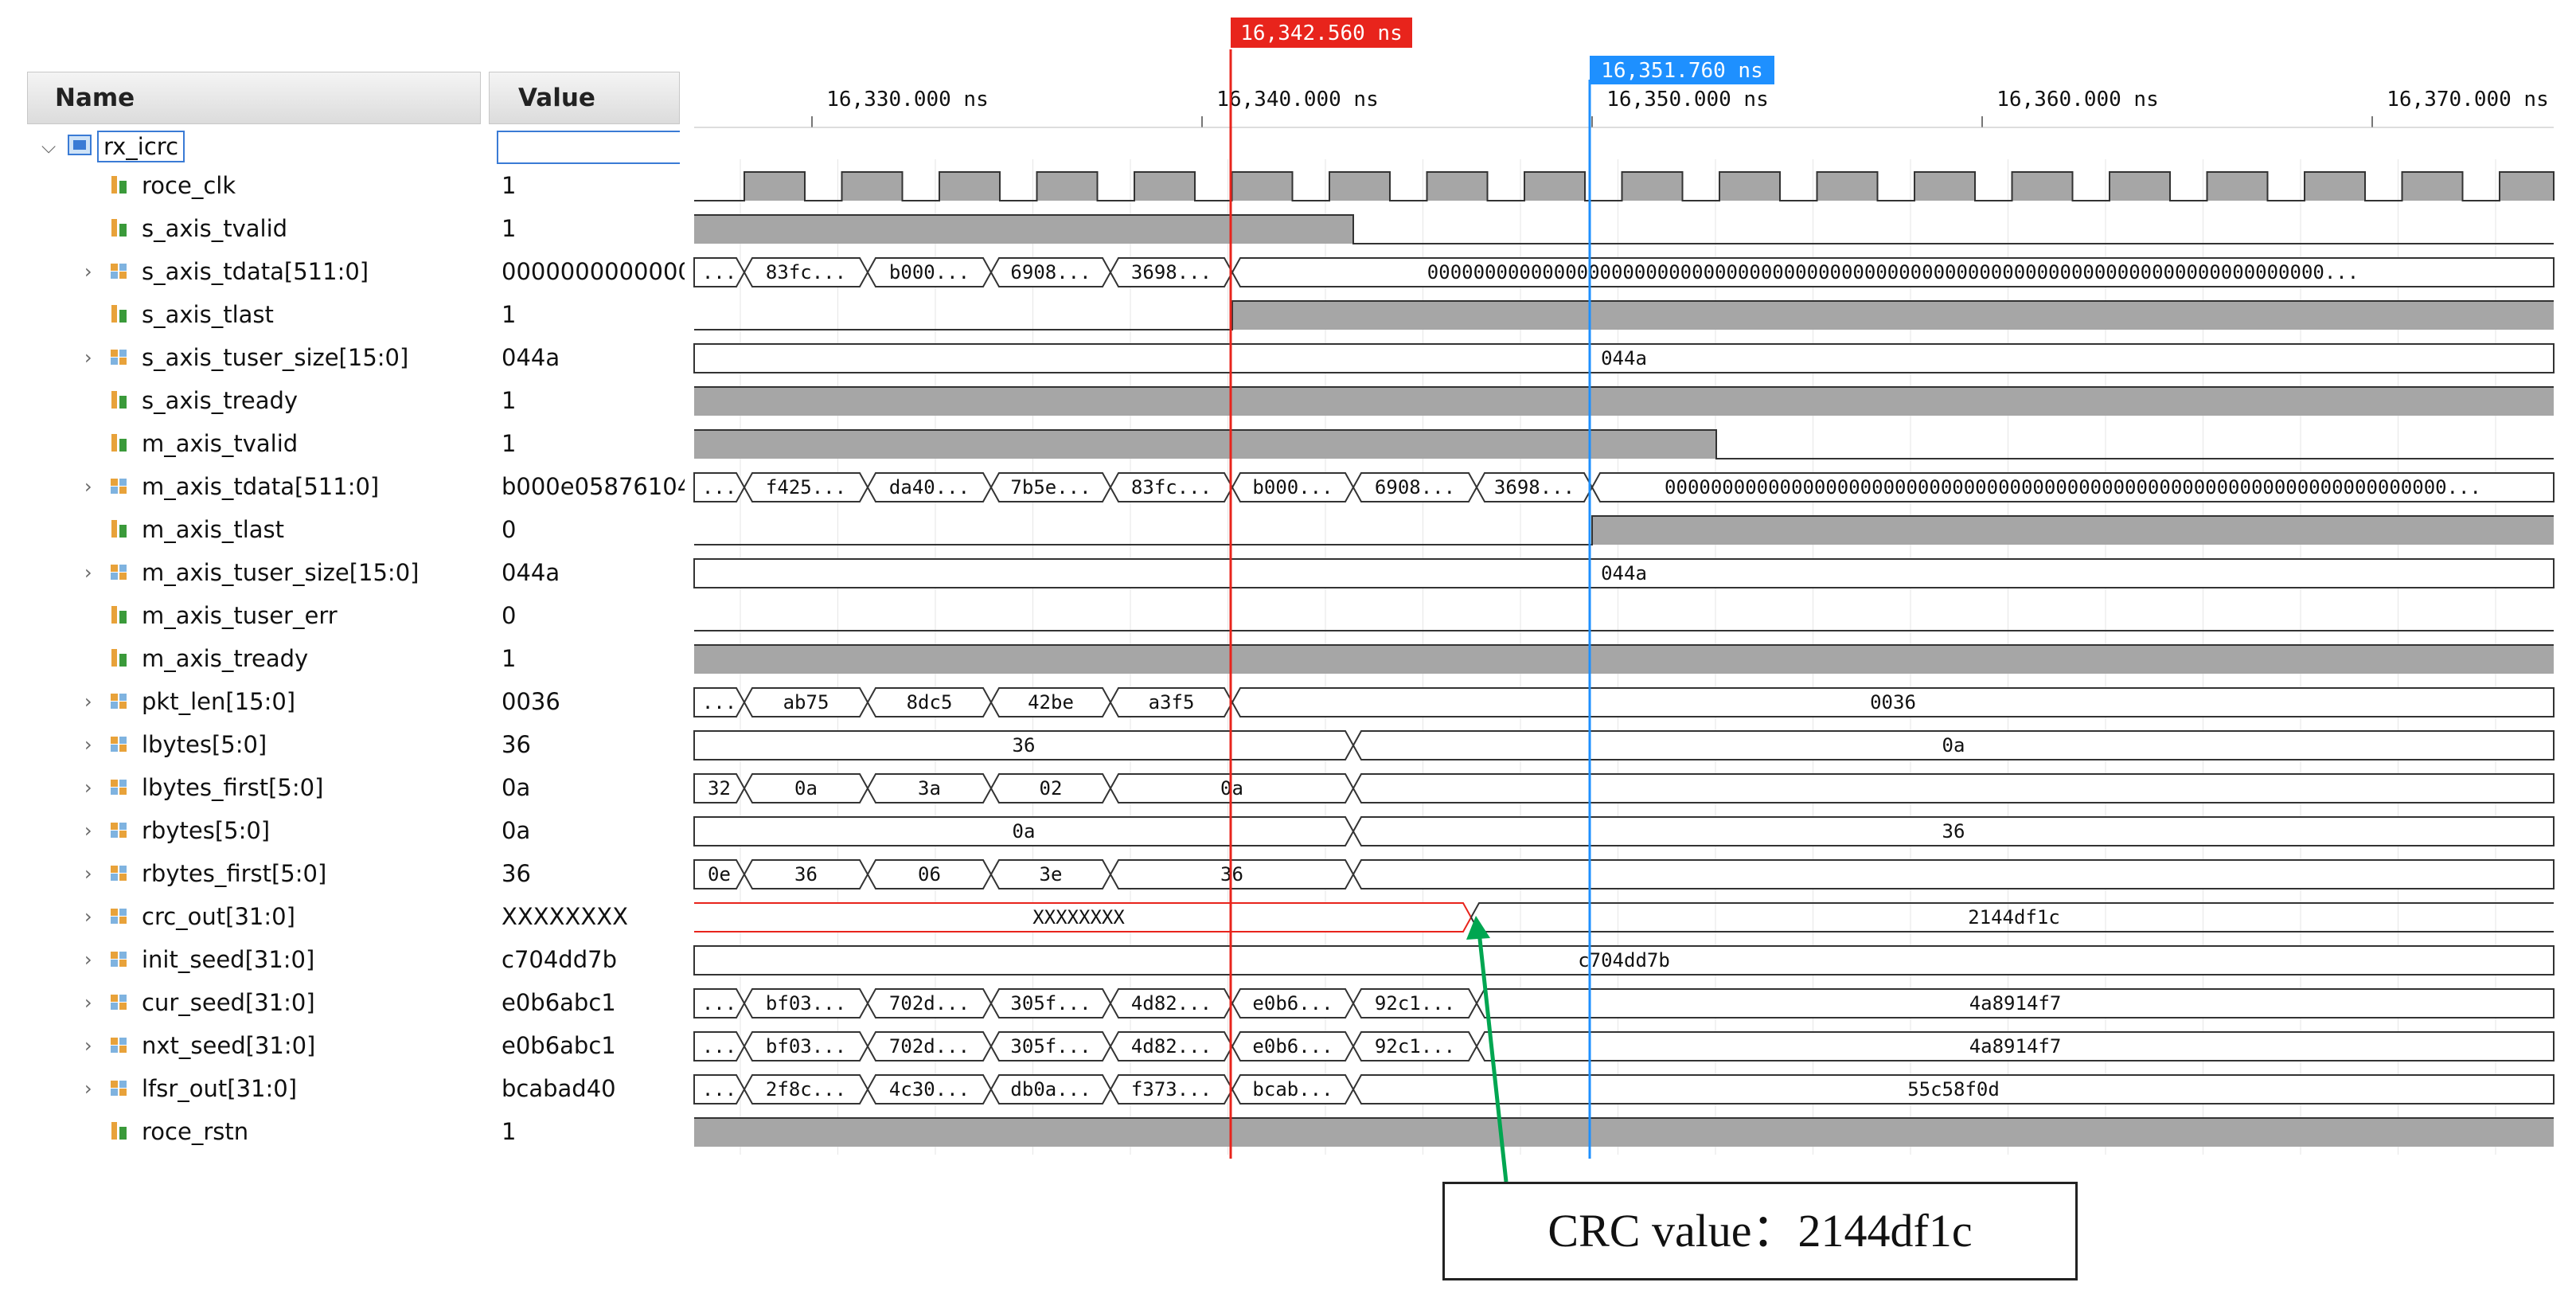 This screenshot has height=1298, width=2576. What do you see at coordinates (219, 701) in the screenshot?
I see `signal-name: pkt_len[15:0]` at bounding box center [219, 701].